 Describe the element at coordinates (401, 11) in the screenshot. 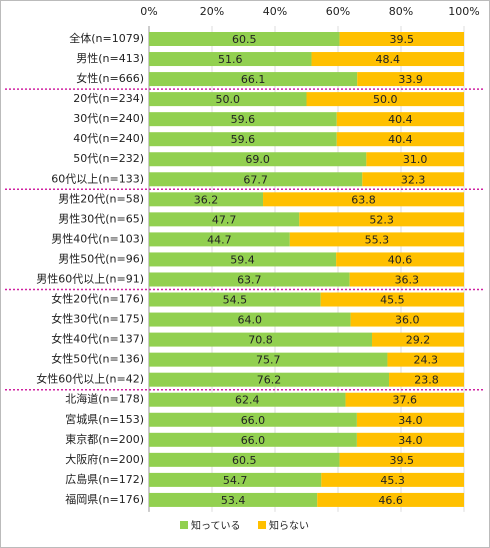

I see `x-tick-label: 80%` at that location.